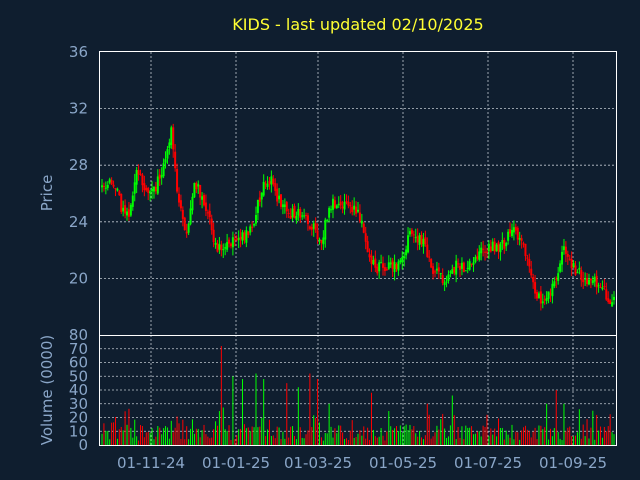  Describe the element at coordinates (236, 463) in the screenshot. I see `date-tick-label: 01-01-25` at that location.